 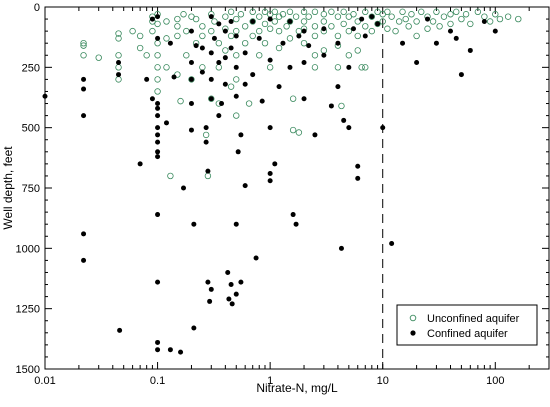 What do you see at coordinates (495, 381) in the screenshot?
I see `x-tick-label: 100` at bounding box center [495, 381].